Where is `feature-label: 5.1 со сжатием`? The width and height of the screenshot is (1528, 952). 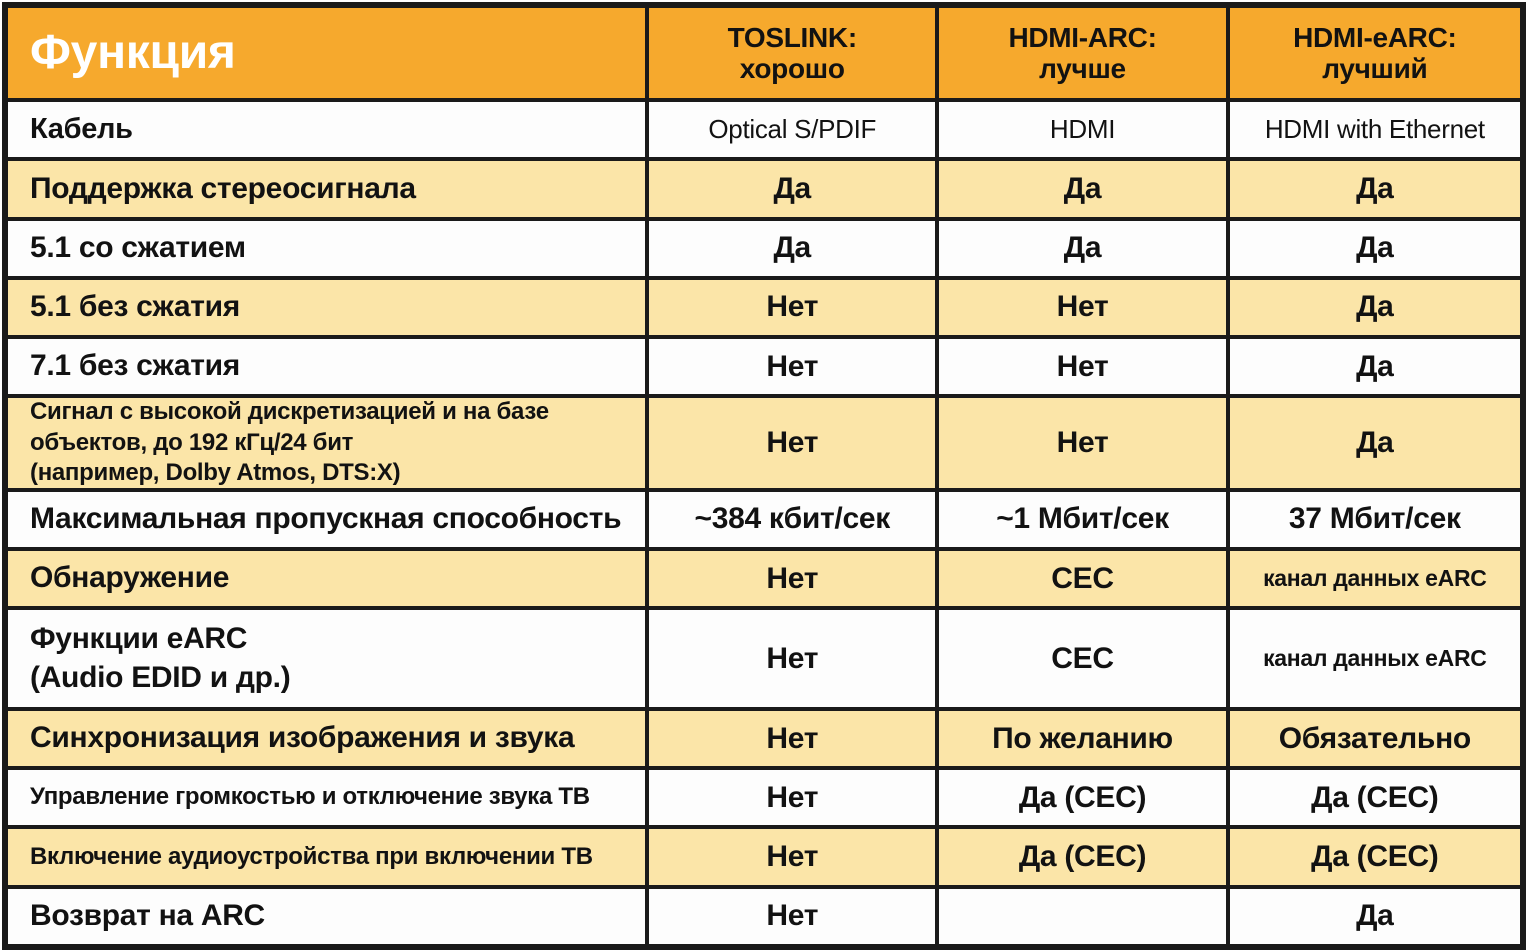 feature-label: 5.1 со сжатием is located at coordinates (138, 247).